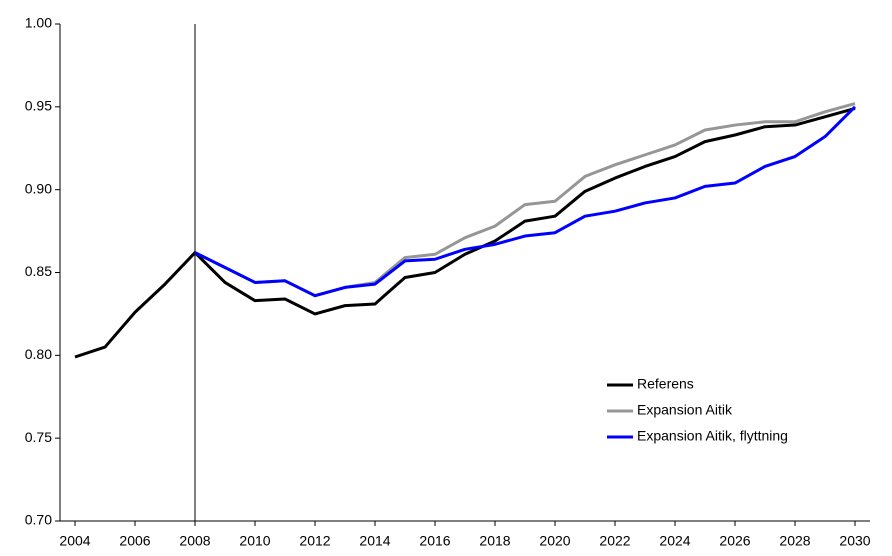  I want to click on legend-label: Expansion Aitik, so click(685, 410).